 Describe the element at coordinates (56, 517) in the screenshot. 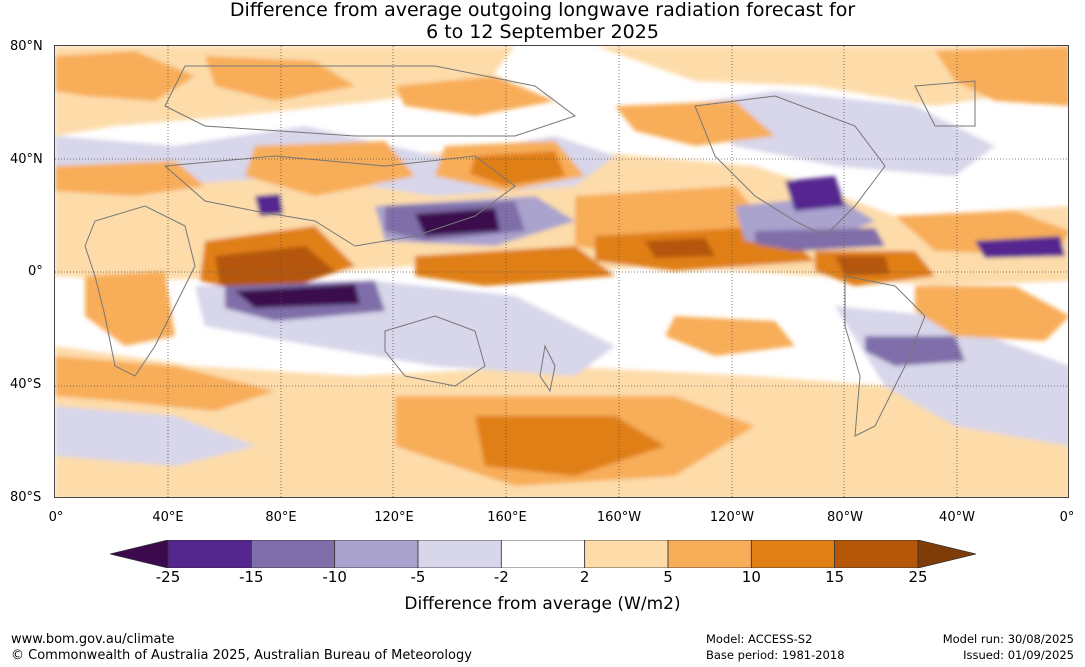

I see `lon-label-0: 0°` at that location.